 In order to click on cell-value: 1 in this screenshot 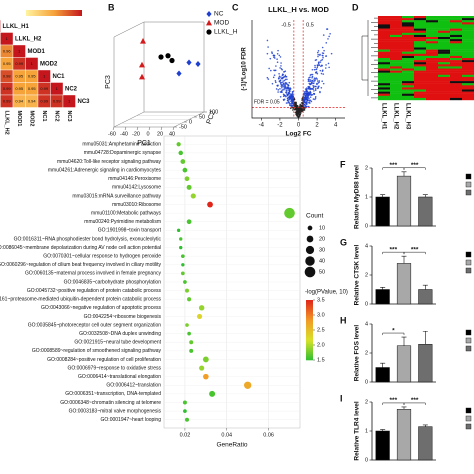, I will do `click(19, 50)`.